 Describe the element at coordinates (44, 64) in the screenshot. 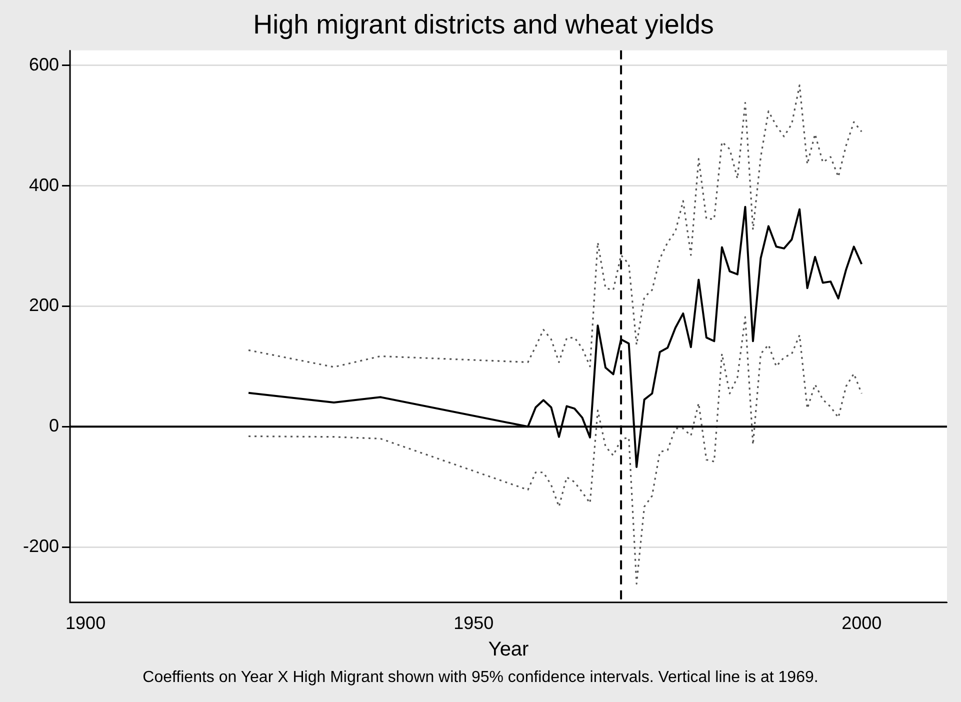

I see `y-tick-label: 600` at that location.